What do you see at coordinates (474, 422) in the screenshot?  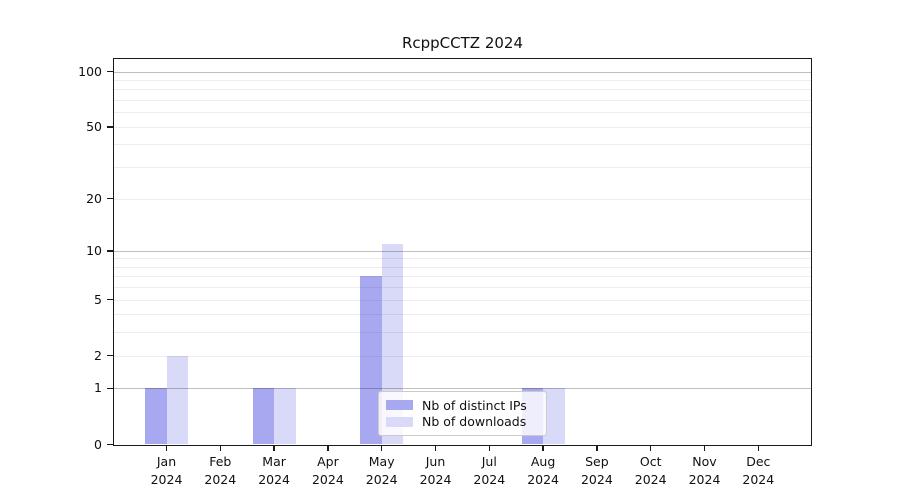 I see `legend-label: Nb of downloads` at bounding box center [474, 422].